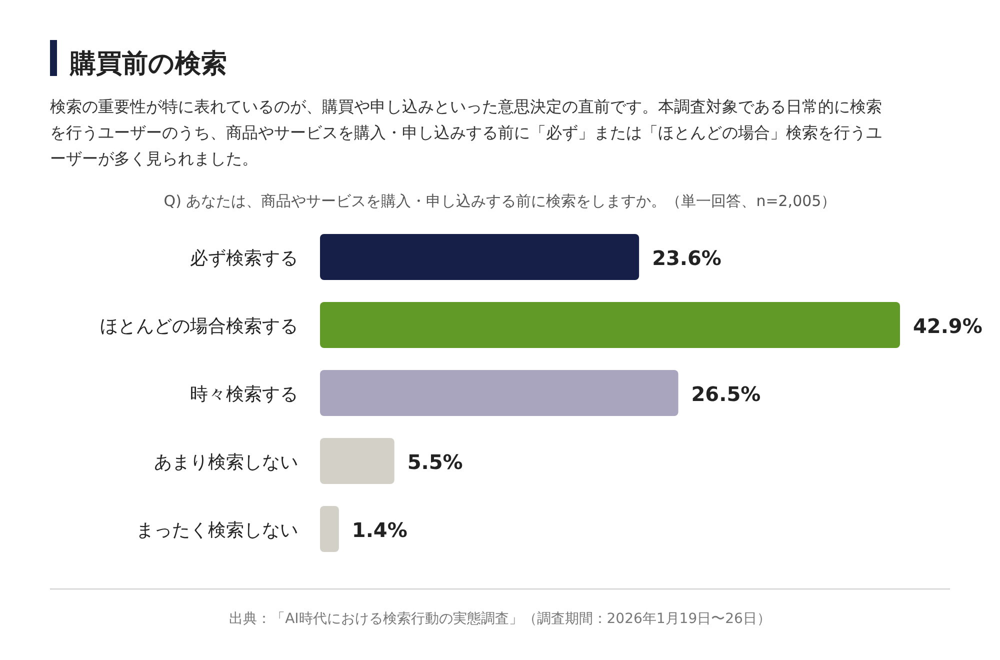 This screenshot has width=1000, height=660. What do you see at coordinates (244, 394) in the screenshot?
I see `y-tick-label: 時々検索する` at bounding box center [244, 394].